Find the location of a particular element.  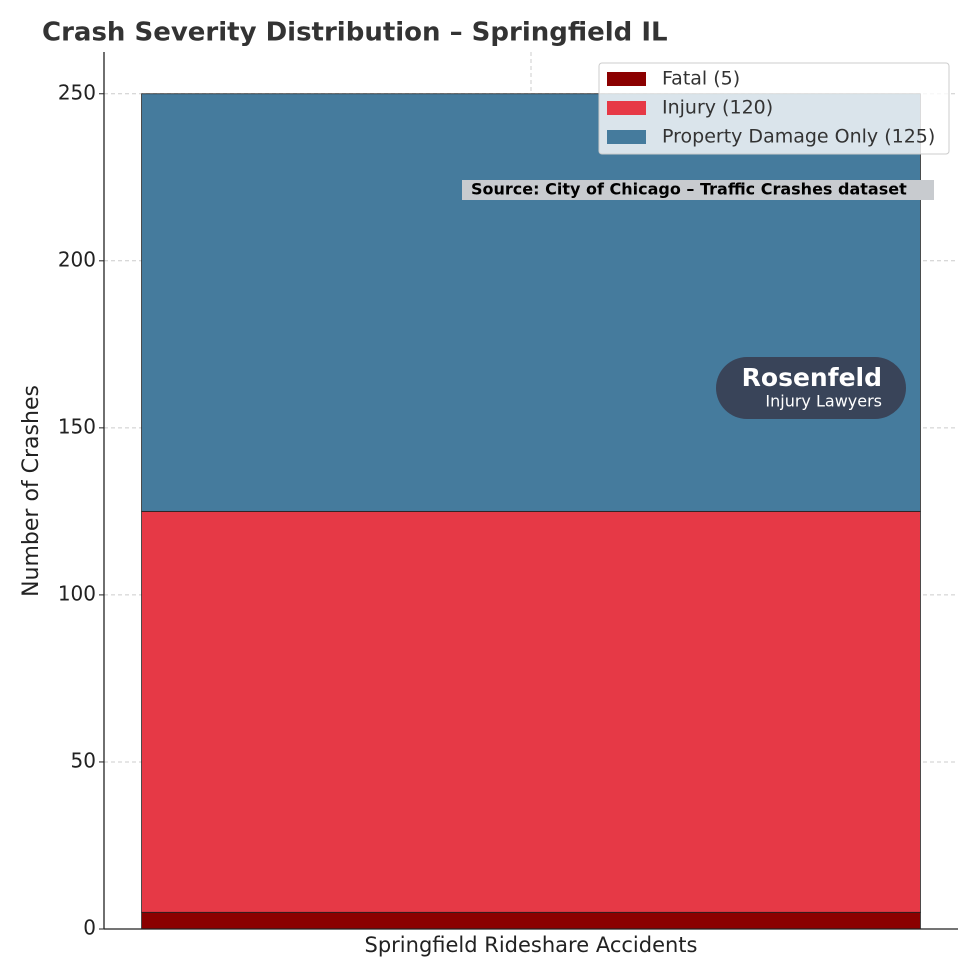

y-tick-label: 50 is located at coordinates (83, 760).